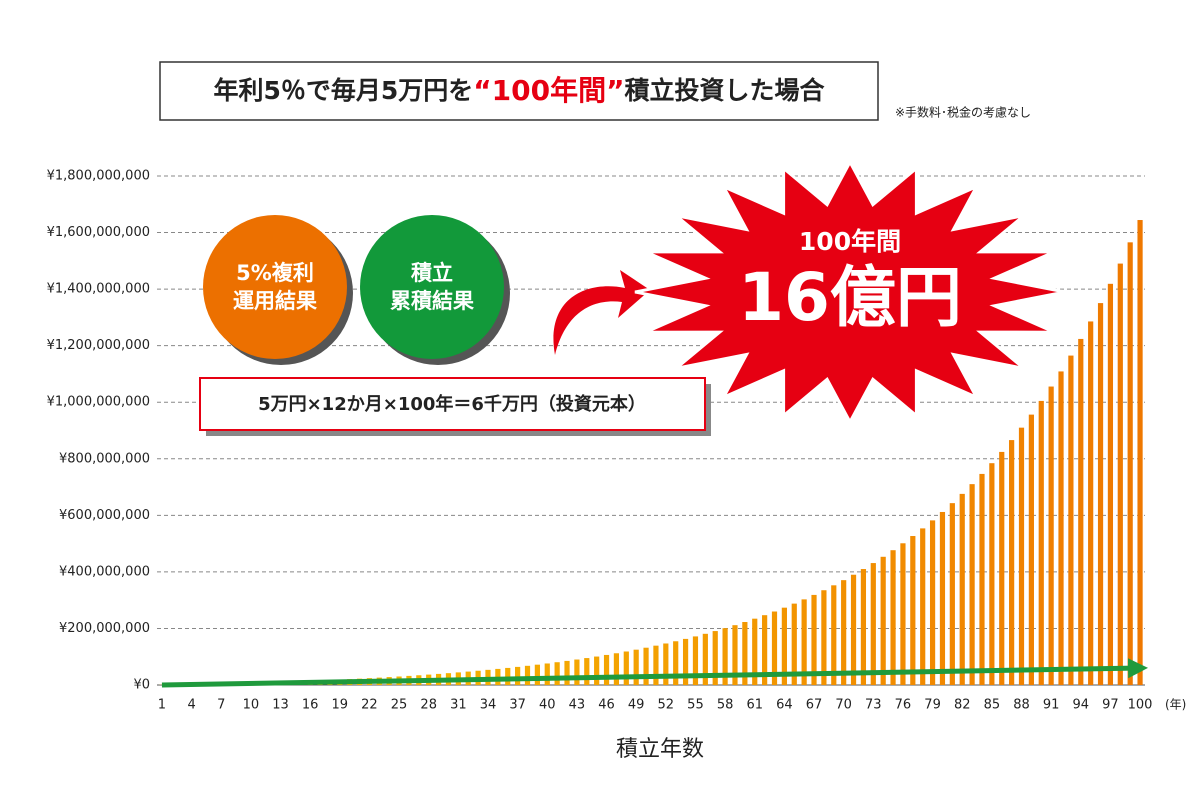 The height and width of the screenshot is (785, 1200). Describe the element at coordinates (903, 705) in the screenshot. I see `x-tick-label: 76` at that location.